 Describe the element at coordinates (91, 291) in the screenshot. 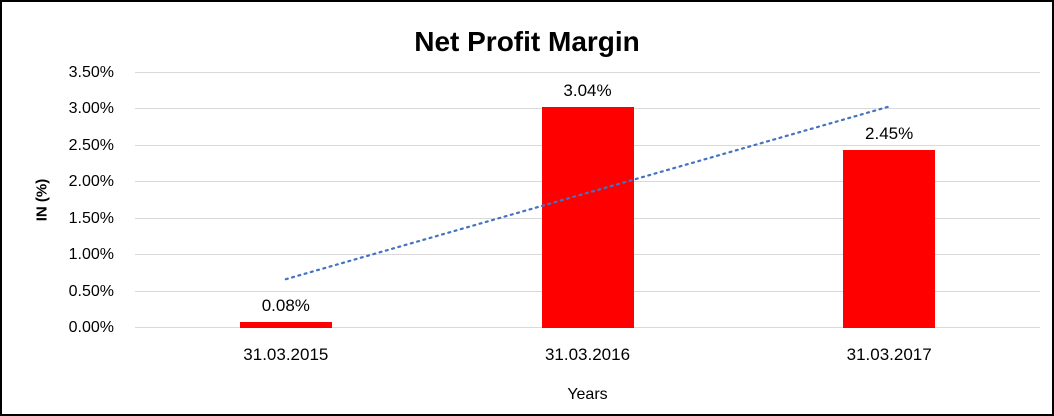

I see `y-tick-label: 0.50%` at that location.